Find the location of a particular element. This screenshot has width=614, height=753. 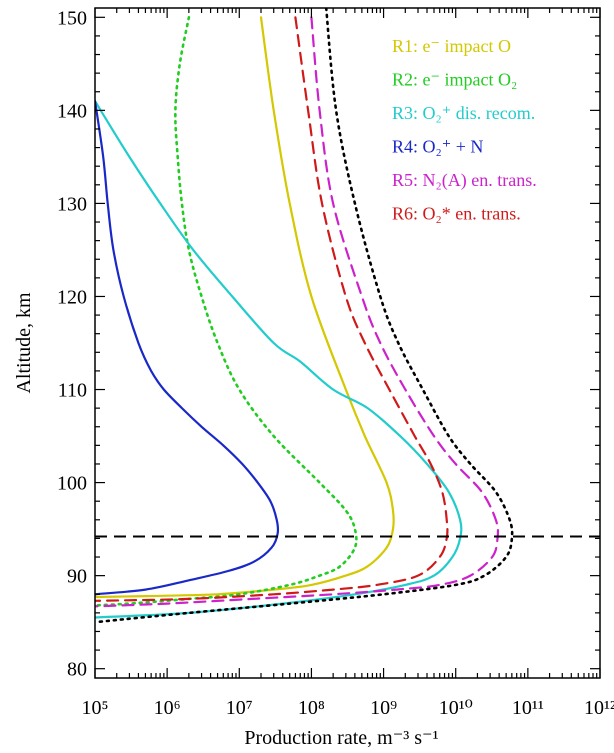

y-tick-label: 80 is located at coordinates (77, 670).